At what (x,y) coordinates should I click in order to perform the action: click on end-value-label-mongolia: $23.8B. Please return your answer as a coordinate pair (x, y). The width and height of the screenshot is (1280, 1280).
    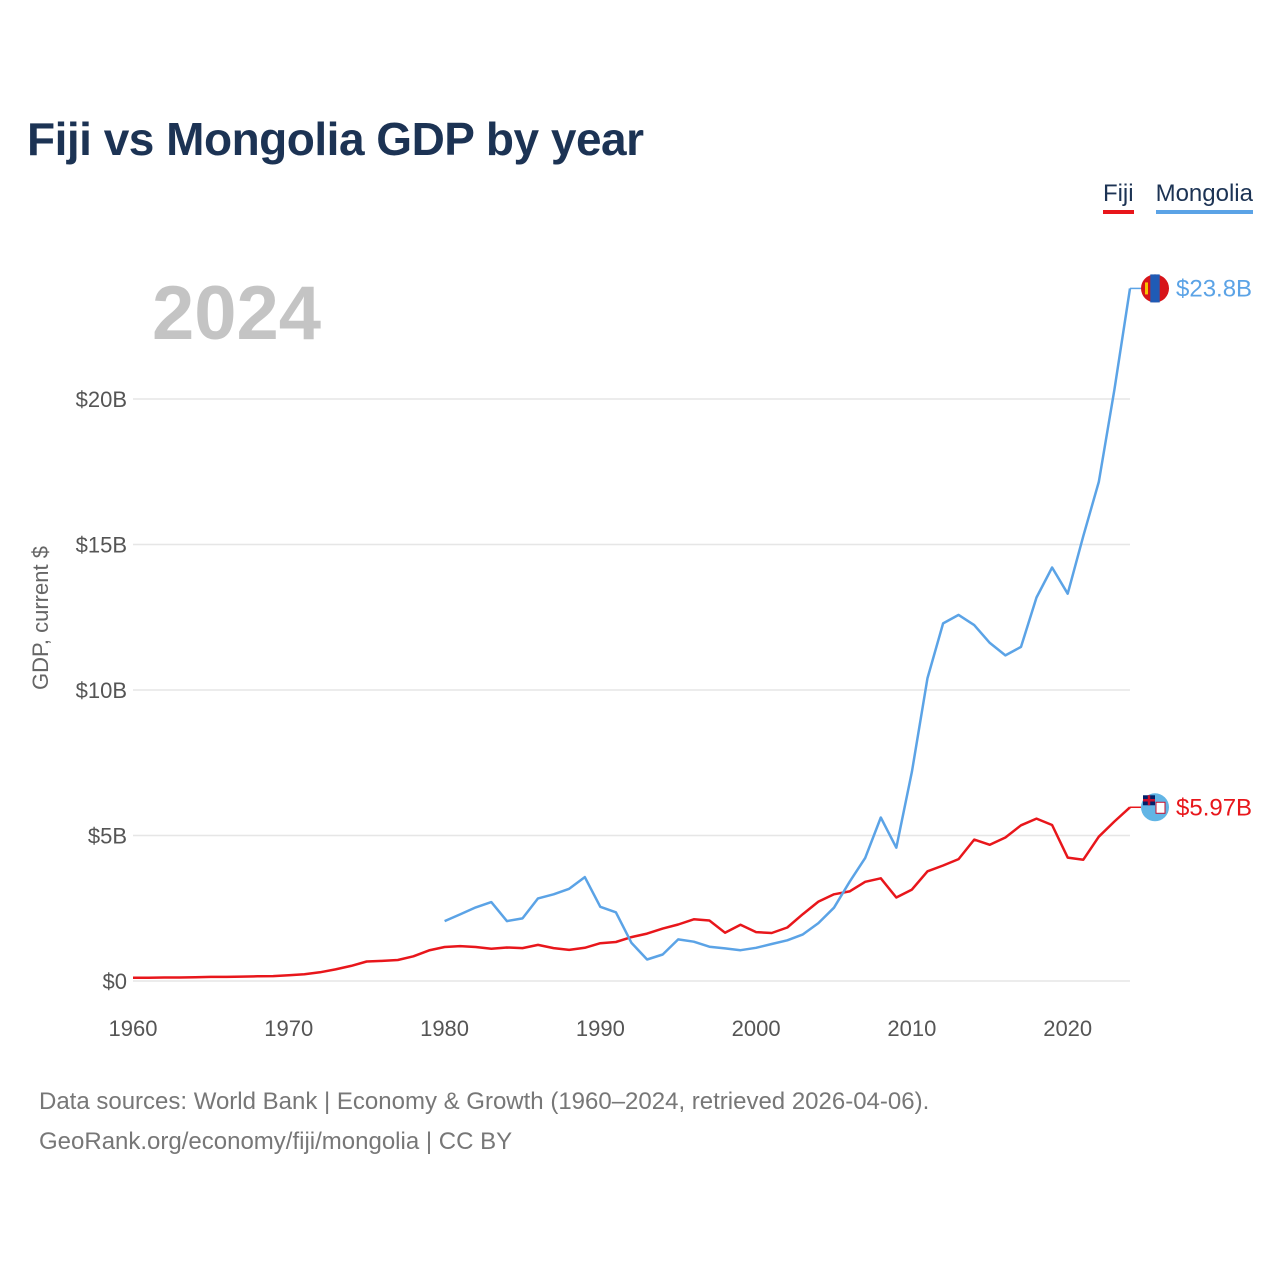
    Looking at the image, I should click on (1214, 288).